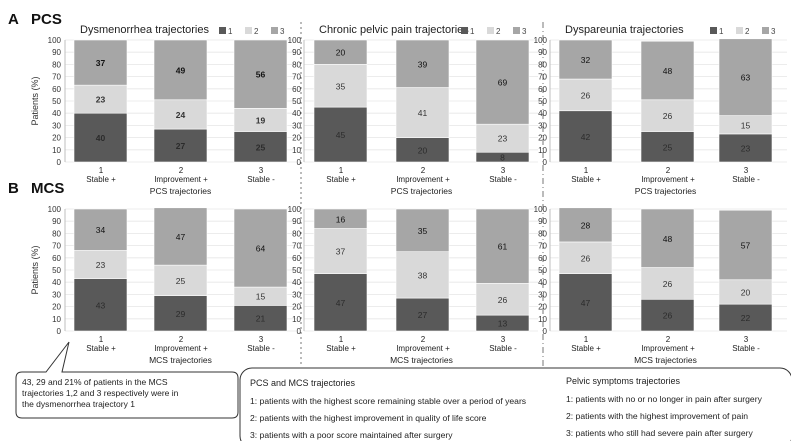 This screenshot has height=441, width=791. I want to click on data-label: 61, so click(503, 247).